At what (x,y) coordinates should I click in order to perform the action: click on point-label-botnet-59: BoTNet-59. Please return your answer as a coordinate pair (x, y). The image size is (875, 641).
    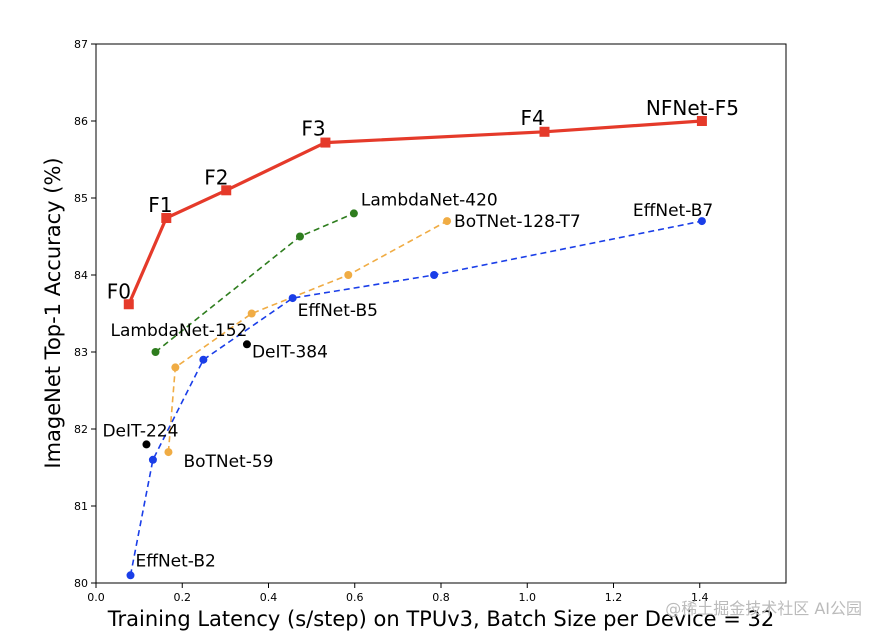
    Looking at the image, I should click on (228, 462).